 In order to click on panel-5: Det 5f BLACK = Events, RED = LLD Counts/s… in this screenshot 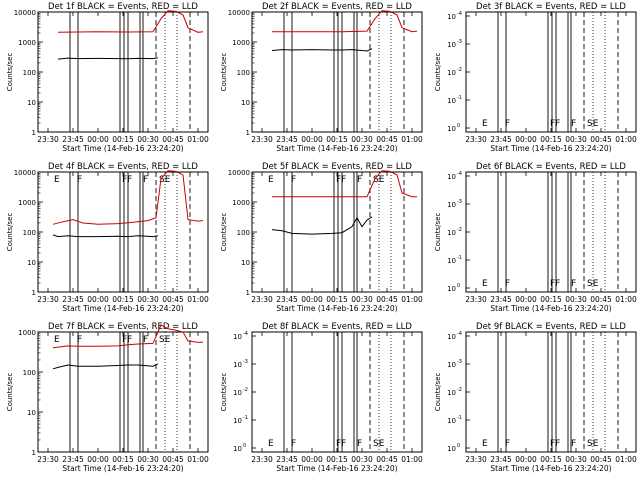, I will do `click(321, 237)`.